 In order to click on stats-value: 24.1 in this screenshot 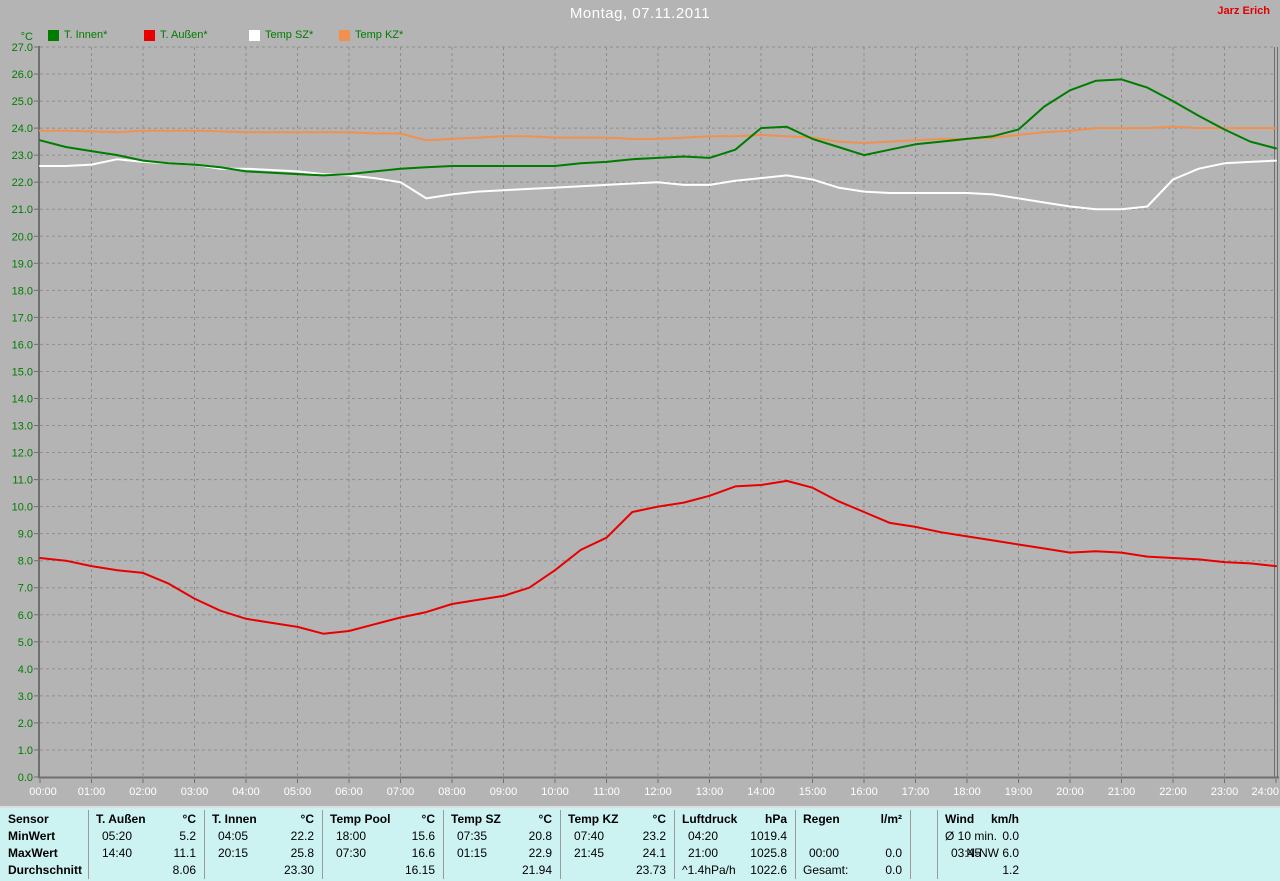, I will do `click(654, 853)`.